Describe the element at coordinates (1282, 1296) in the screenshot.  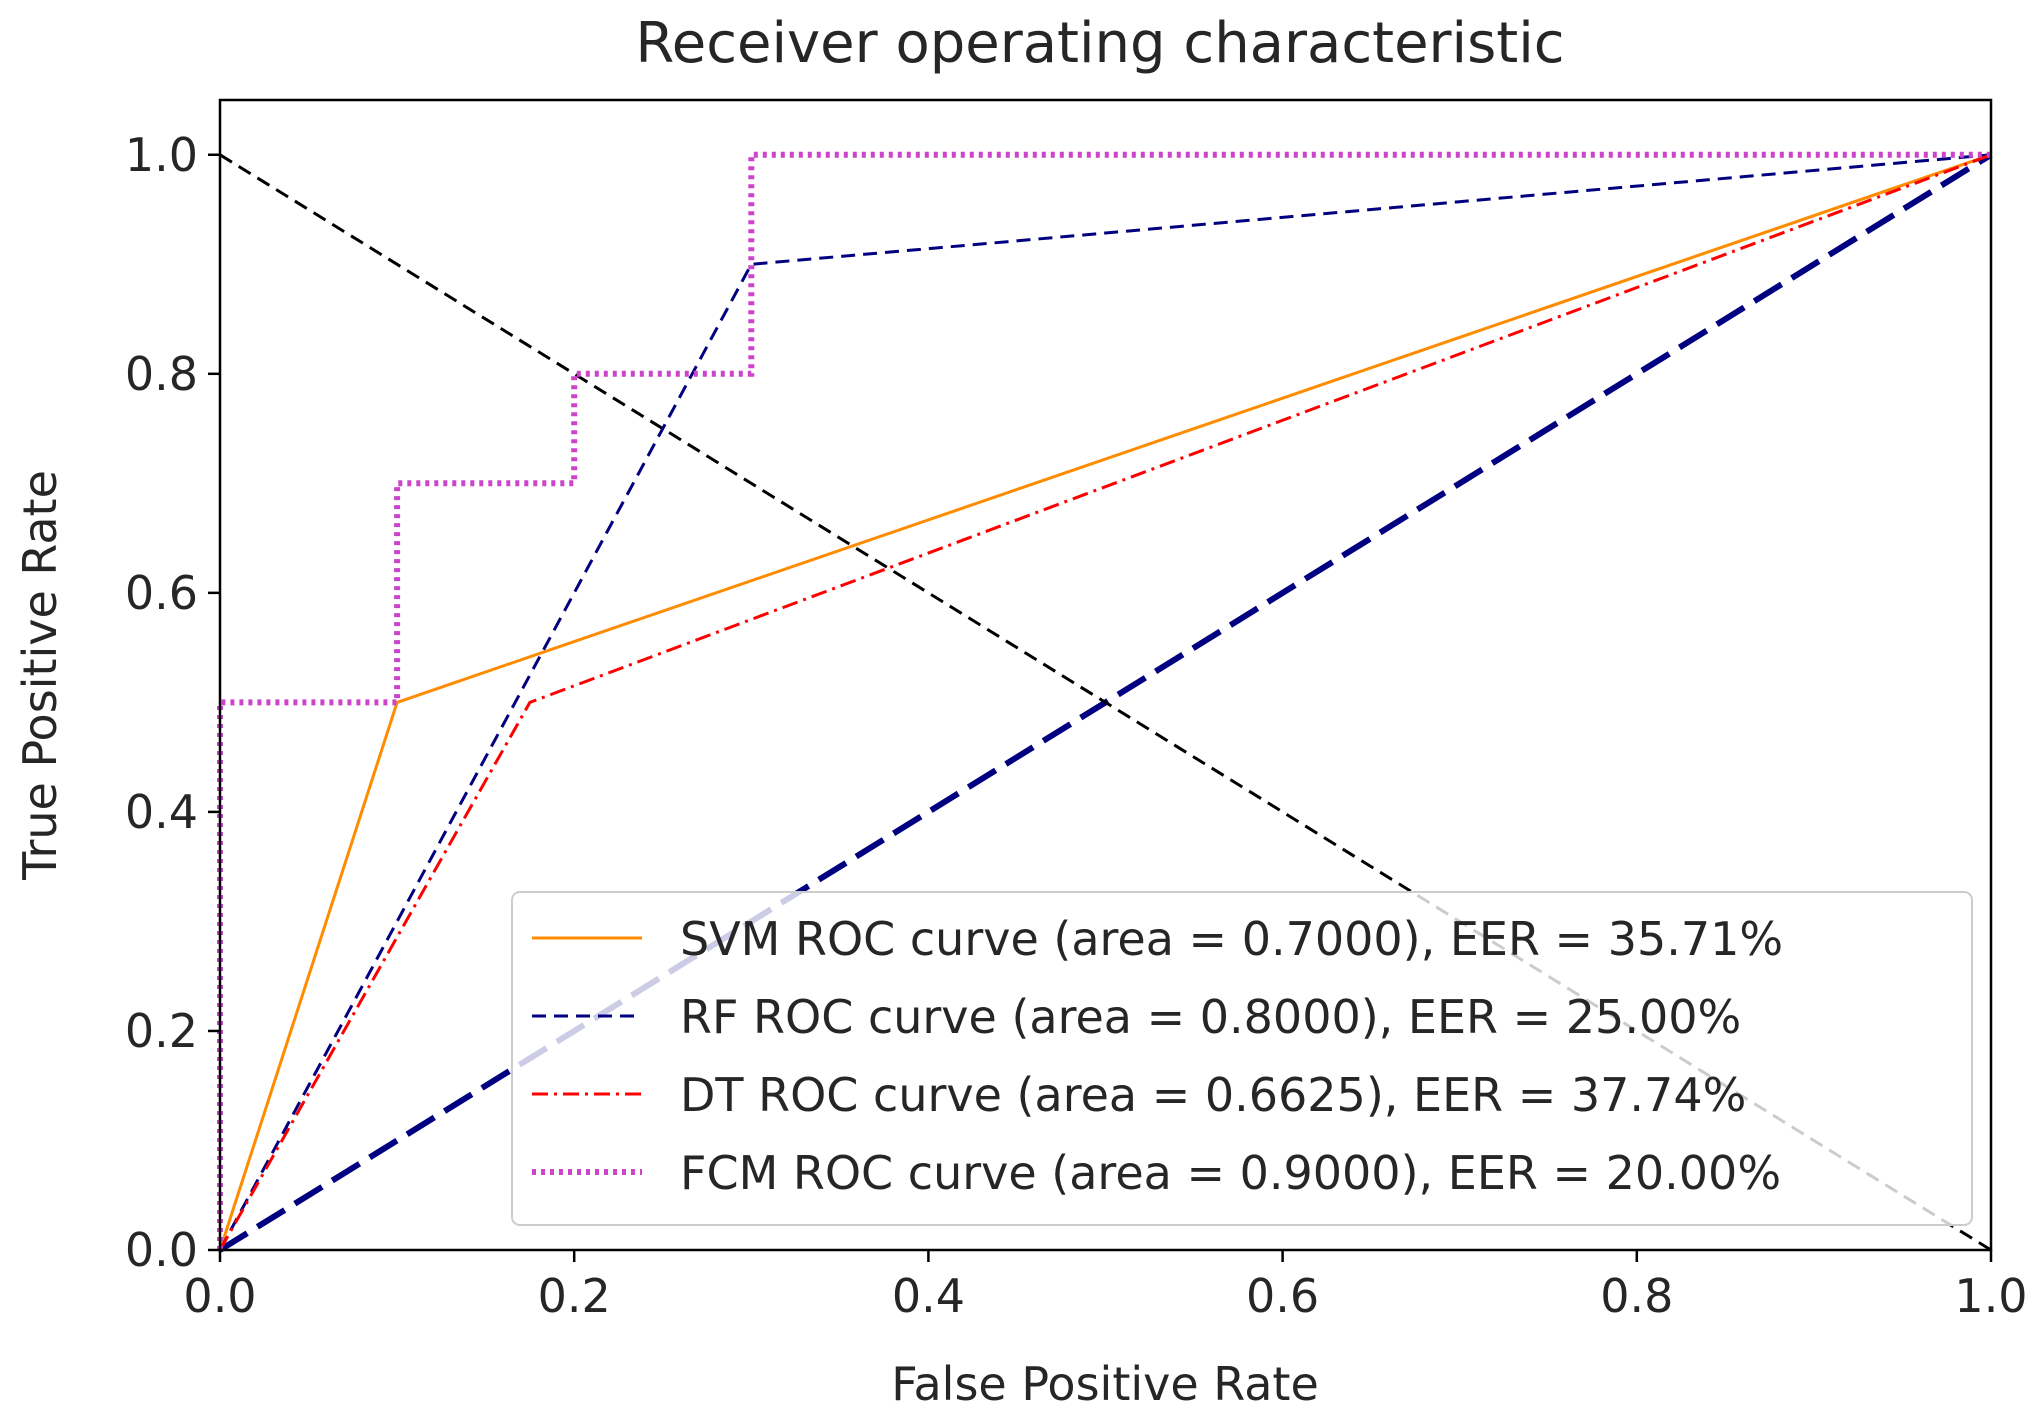
I see `x-tick-label: 0.6` at that location.